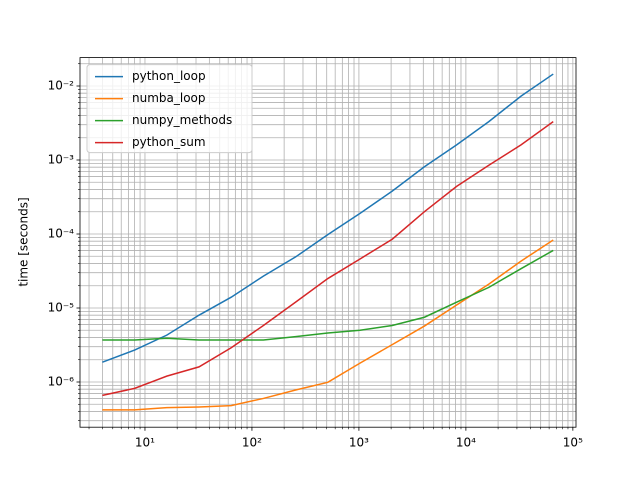 The height and width of the screenshot is (480, 640). Describe the element at coordinates (252, 443) in the screenshot. I see `x-tick-label: 10²` at that location.